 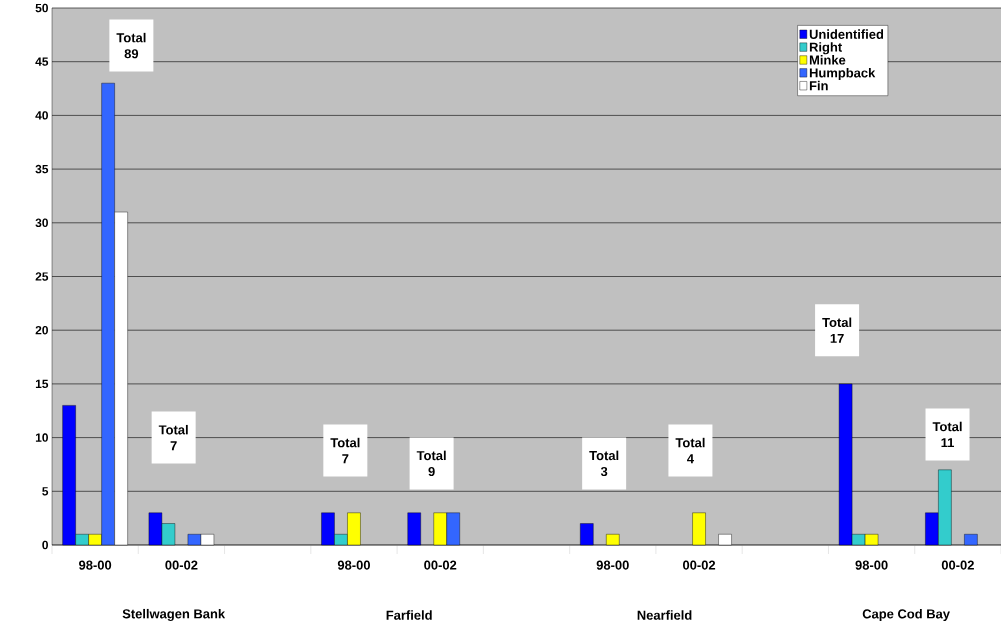 What do you see at coordinates (825, 48) in the screenshot?
I see `legend-label: Right` at bounding box center [825, 48].